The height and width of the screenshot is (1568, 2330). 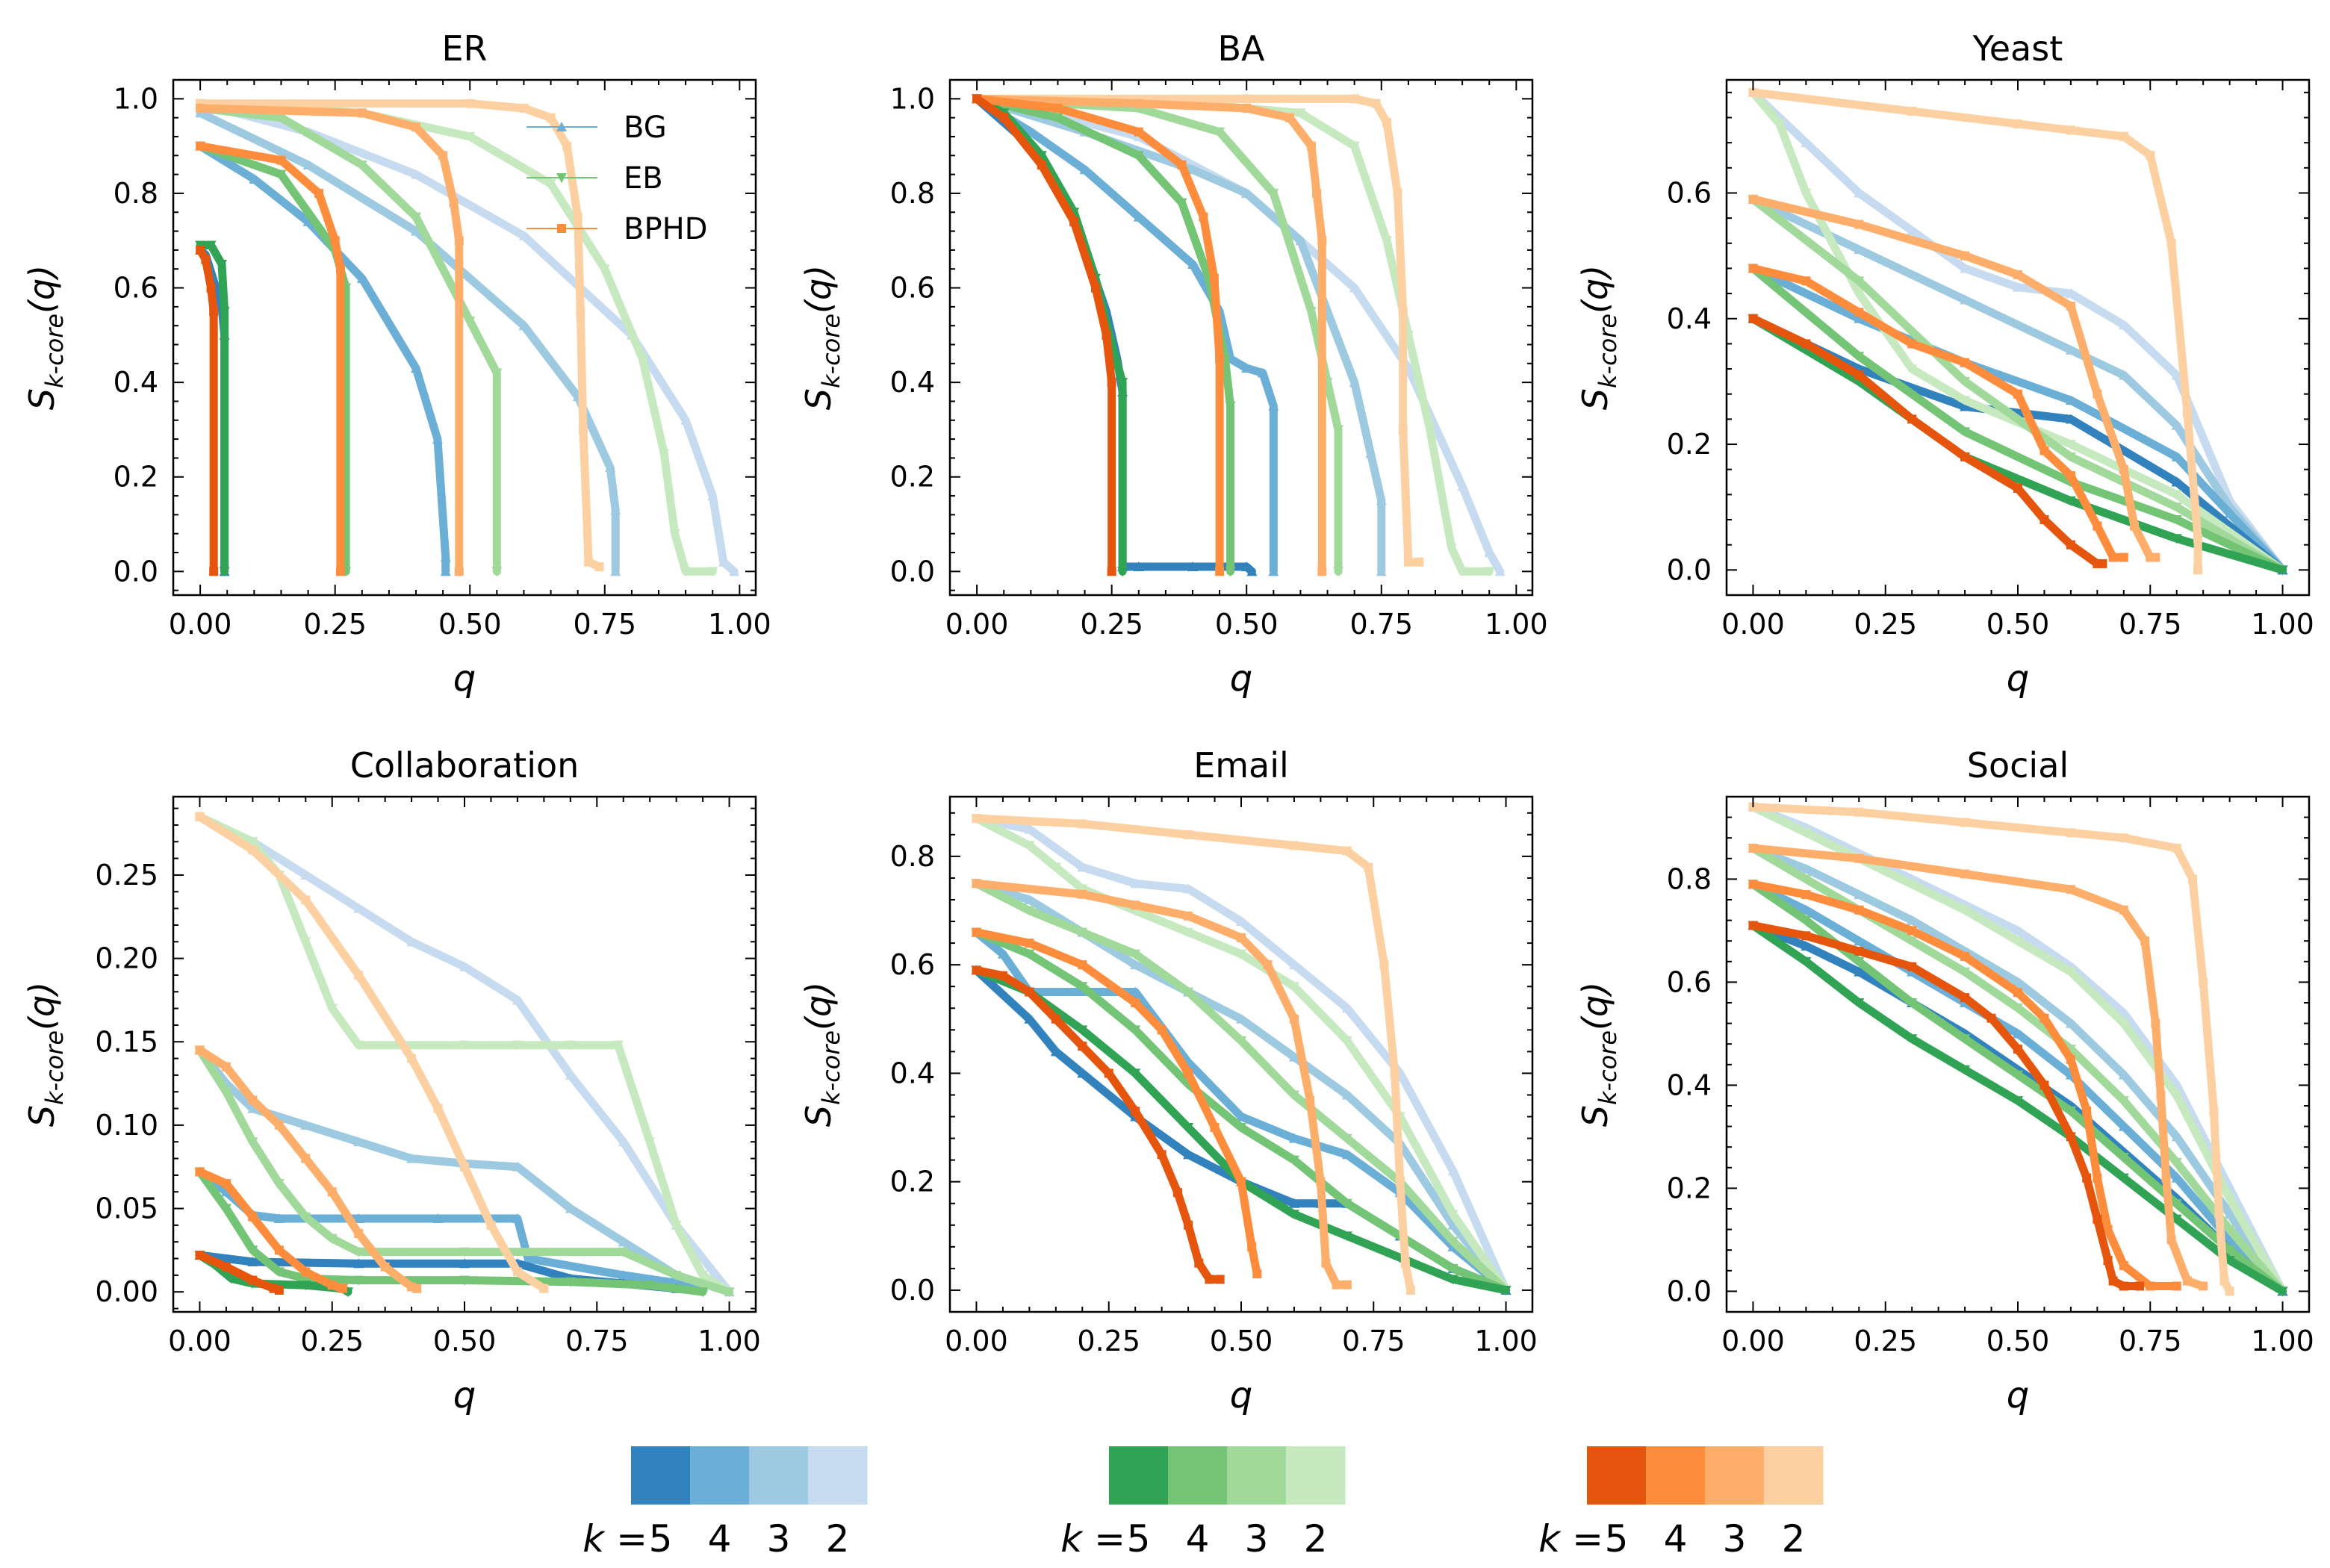 I want to click on series-bphd-k3-thin-line, so click(x=308, y=1169).